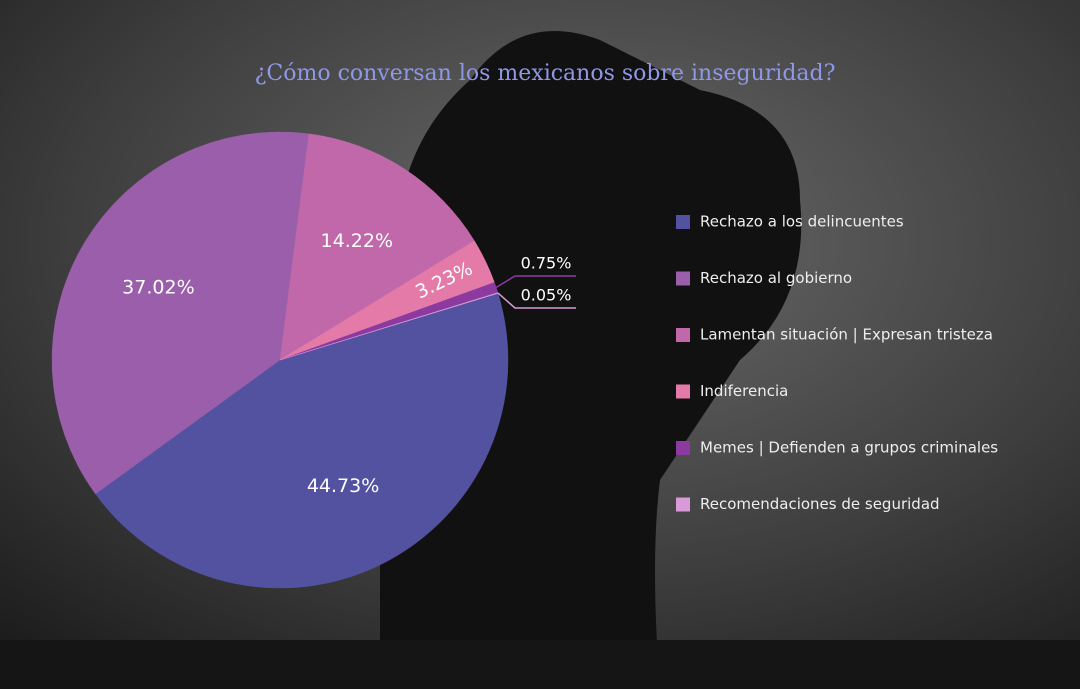  What do you see at coordinates (540, 664) in the screenshot?
I see `ground` at bounding box center [540, 664].